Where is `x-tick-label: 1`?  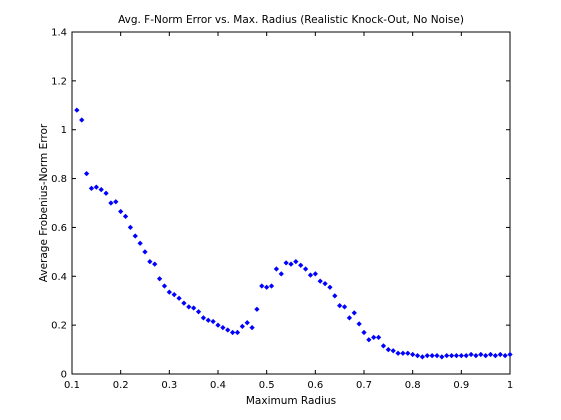 x-tick-label: 1 is located at coordinates (510, 385).